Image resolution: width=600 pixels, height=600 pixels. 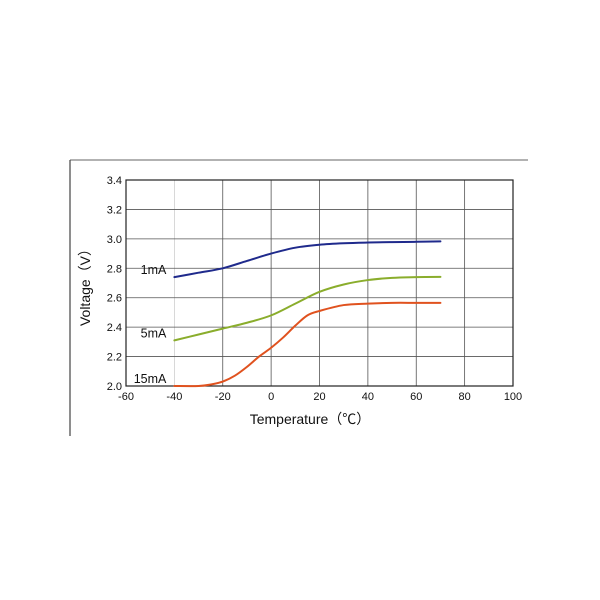 What do you see at coordinates (223, 397) in the screenshot?
I see `x-tick-label: -20` at bounding box center [223, 397].